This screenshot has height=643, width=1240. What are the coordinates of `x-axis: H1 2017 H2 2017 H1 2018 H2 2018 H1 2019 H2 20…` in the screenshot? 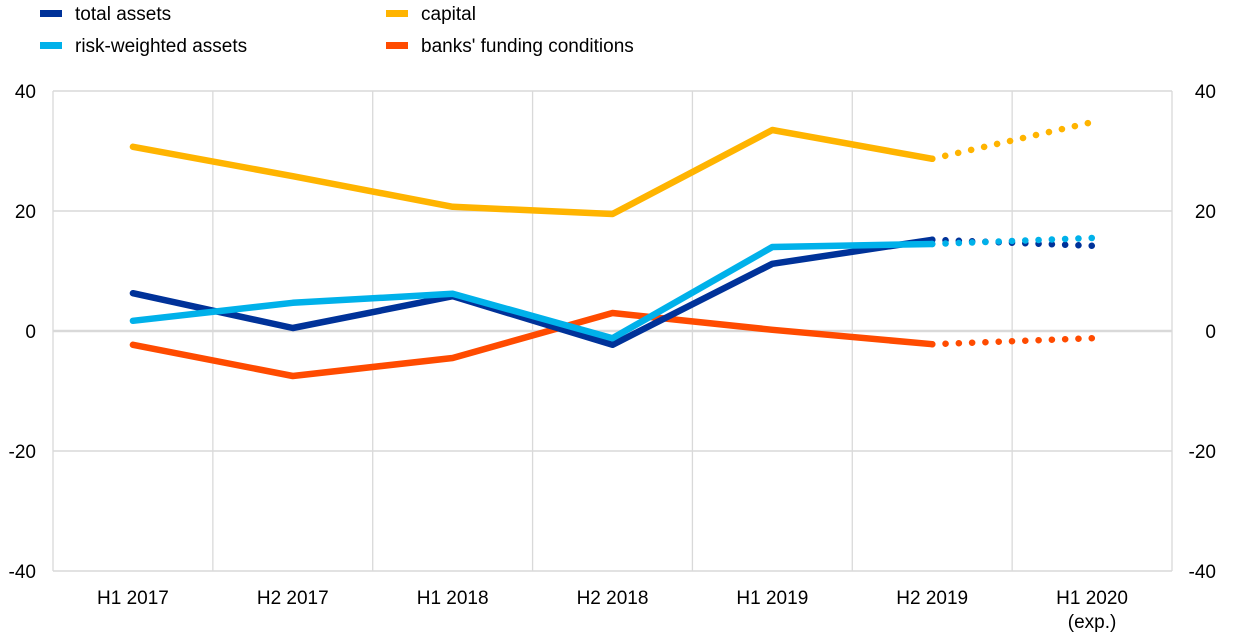 It's located at (612, 610).